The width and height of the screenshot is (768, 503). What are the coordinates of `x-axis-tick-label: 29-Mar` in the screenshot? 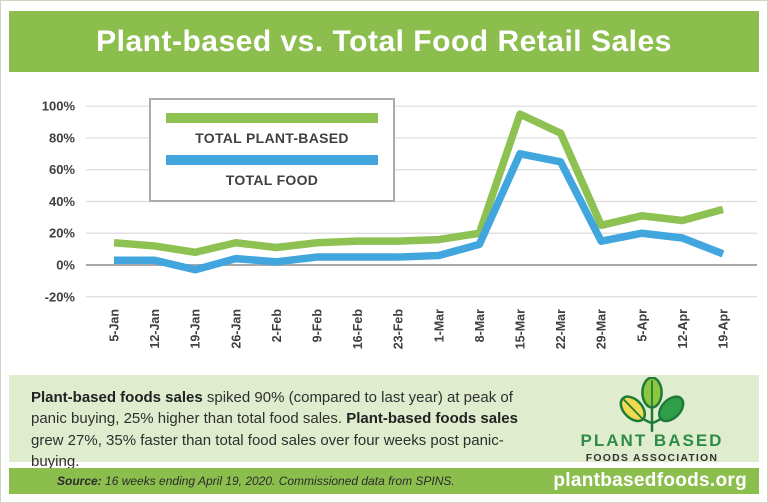 It's located at (602, 329).